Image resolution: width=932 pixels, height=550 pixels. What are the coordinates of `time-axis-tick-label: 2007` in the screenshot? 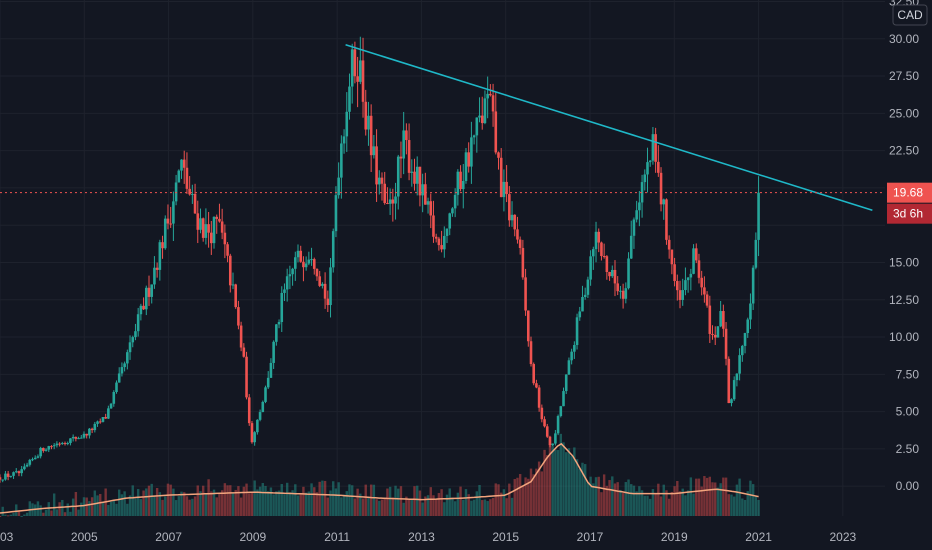 It's located at (168, 537).